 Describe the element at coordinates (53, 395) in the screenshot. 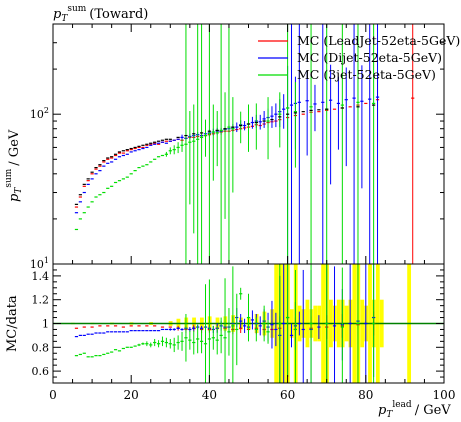

I see `x-tick-label: 0` at that location.